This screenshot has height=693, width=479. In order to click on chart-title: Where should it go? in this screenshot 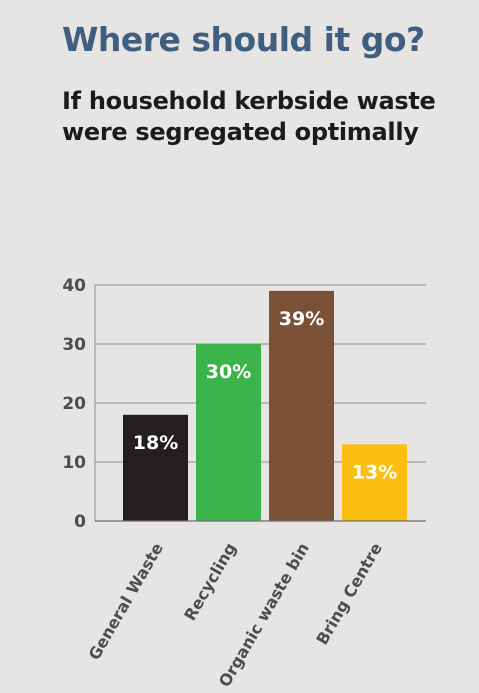, I will do `click(243, 39)`.